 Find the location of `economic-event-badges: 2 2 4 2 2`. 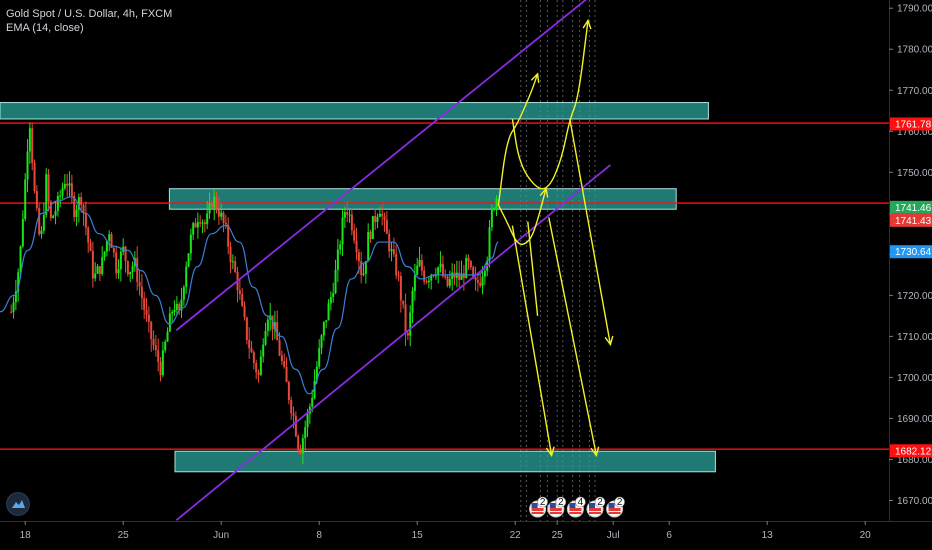

economic-event-badges: 2 2 4 2 2 is located at coordinates (577, 507).